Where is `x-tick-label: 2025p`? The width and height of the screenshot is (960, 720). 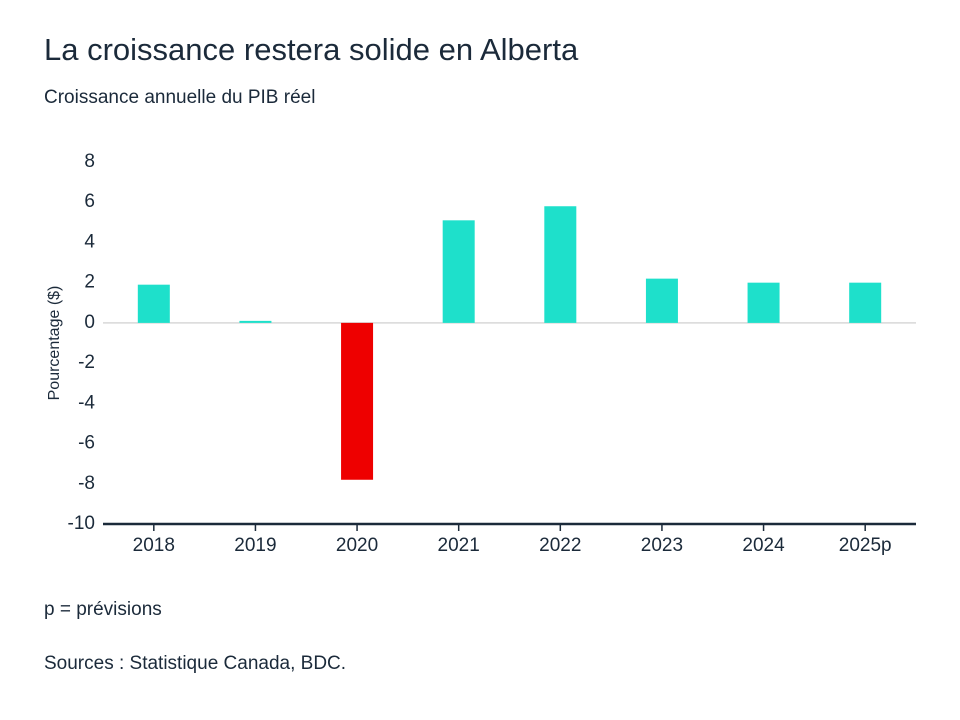 x-tick-label: 2025p is located at coordinates (865, 545).